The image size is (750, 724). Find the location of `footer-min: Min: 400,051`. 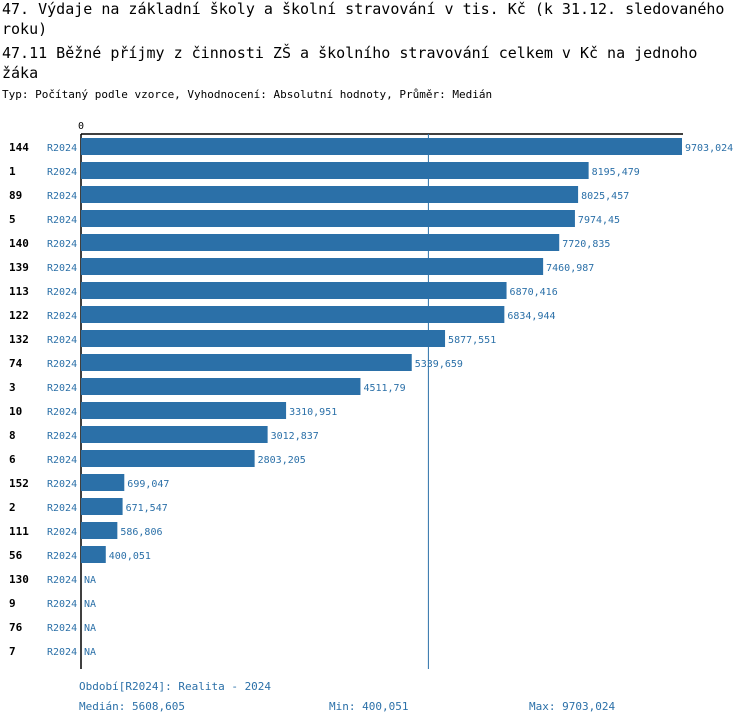

footer-min: Min: 400,051 is located at coordinates (369, 706).